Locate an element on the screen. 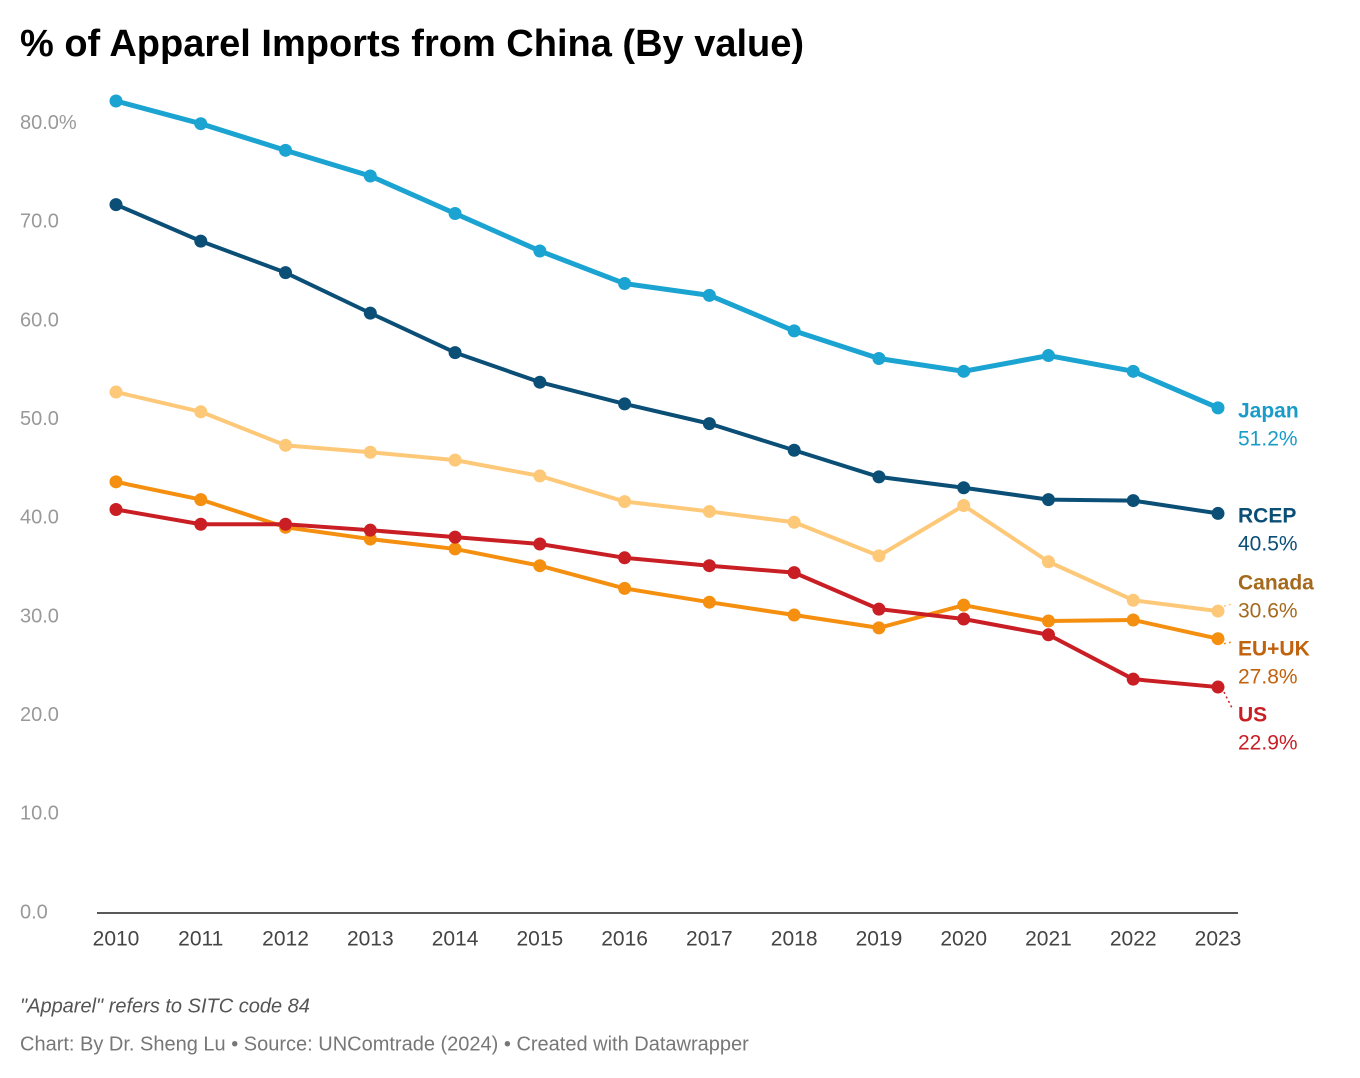 This screenshot has width=1360, height=1078. value-label: 22.9% is located at coordinates (1268, 743).